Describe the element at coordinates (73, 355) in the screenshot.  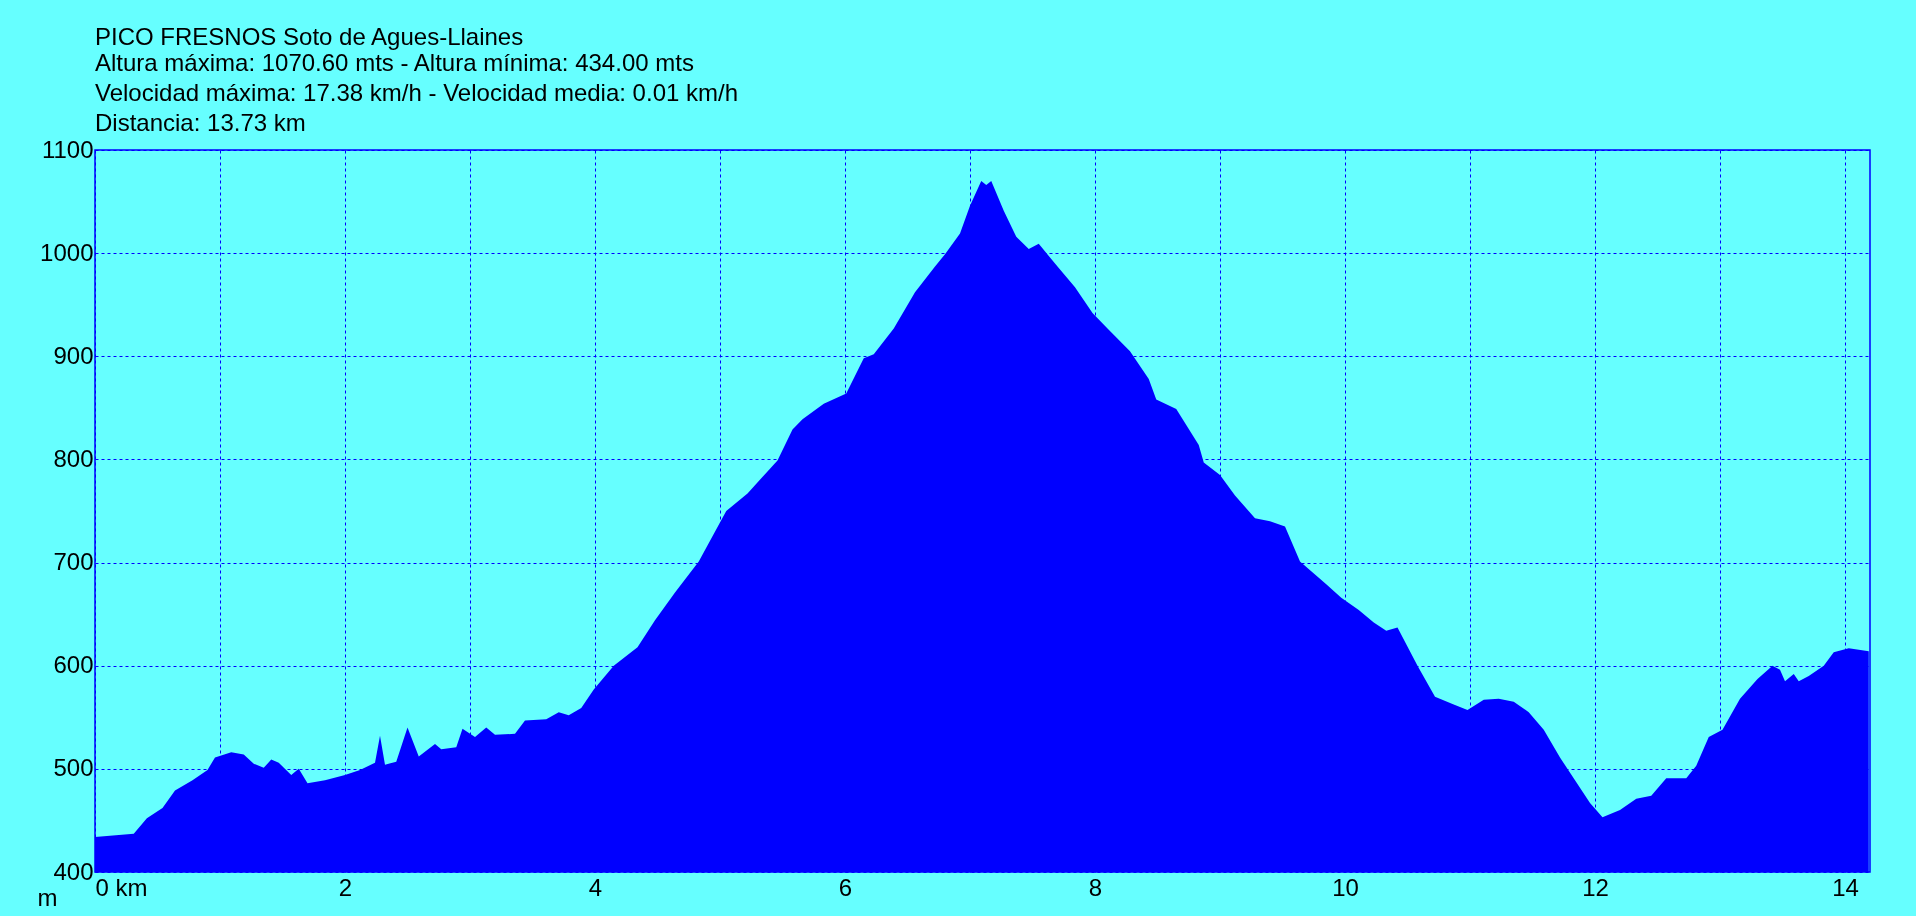
I see `y-tick-label: 900` at that location.